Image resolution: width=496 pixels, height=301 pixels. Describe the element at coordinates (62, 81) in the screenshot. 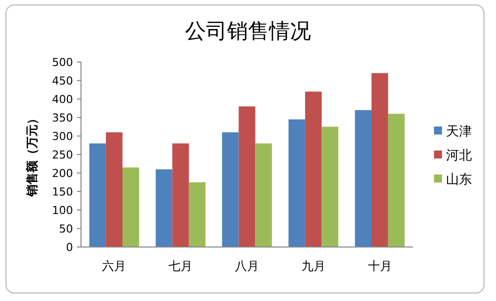

I see `y-tick-label: 450` at that location.